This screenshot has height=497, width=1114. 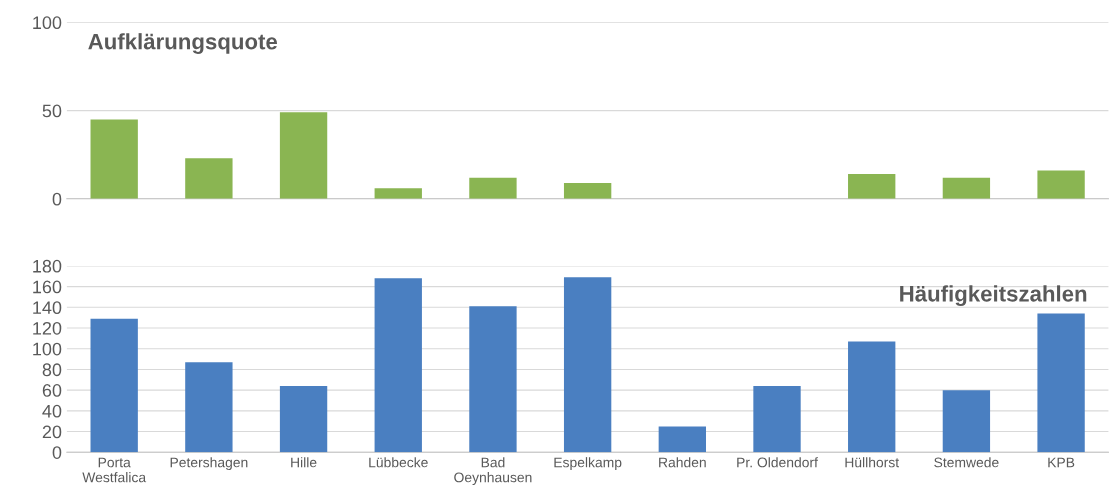 What do you see at coordinates (872, 462) in the screenshot?
I see `x-tick-label: Hüllhorst` at bounding box center [872, 462].